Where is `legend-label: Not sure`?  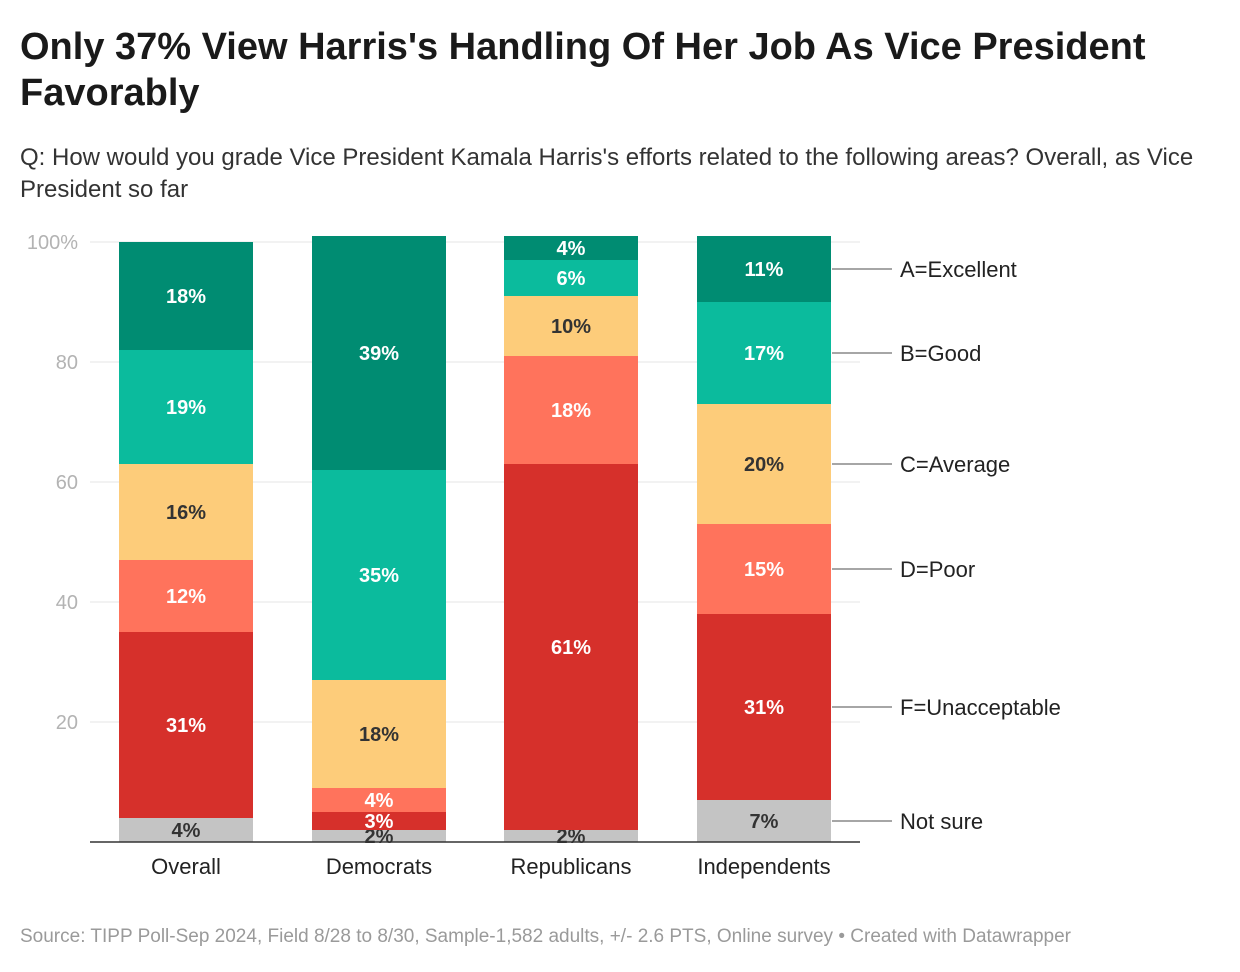 legend-label: Not sure is located at coordinates (941, 821).